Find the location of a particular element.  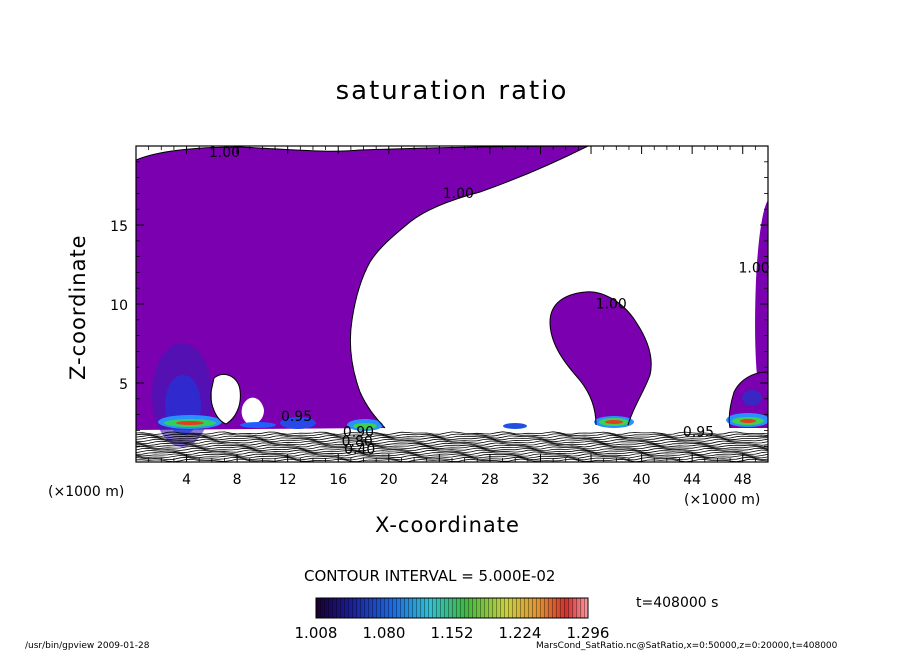

colorbar: 1.008 1.080 1.152 1.224 1.296 is located at coordinates (452, 619).